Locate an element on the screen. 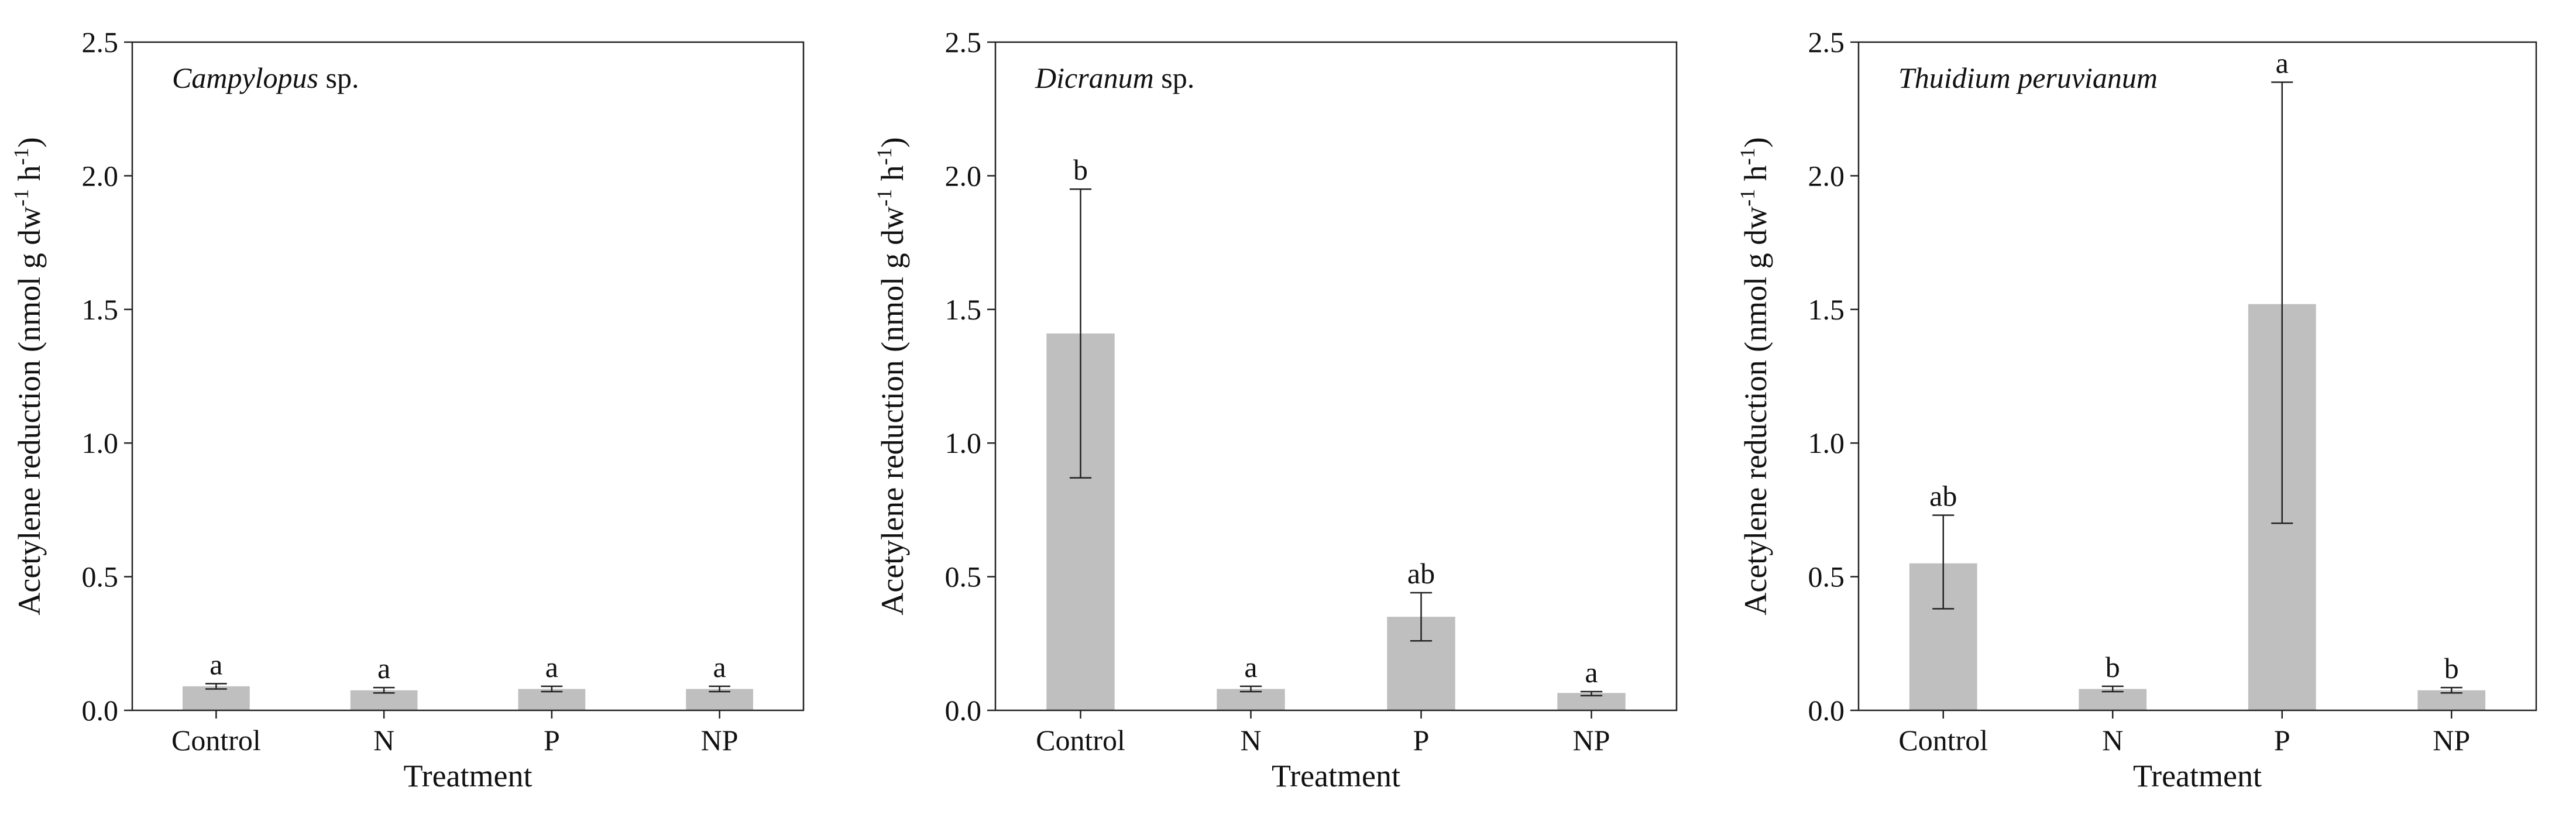 Image resolution: width=2576 pixels, height=818 pixels. panel-title: Campylopus sp. is located at coordinates (265, 77).